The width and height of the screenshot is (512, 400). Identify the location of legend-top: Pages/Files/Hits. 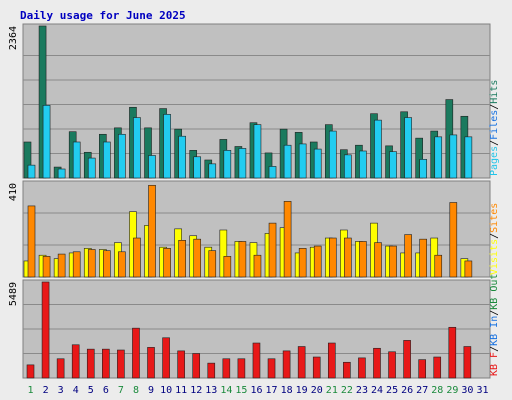
(494, 128).